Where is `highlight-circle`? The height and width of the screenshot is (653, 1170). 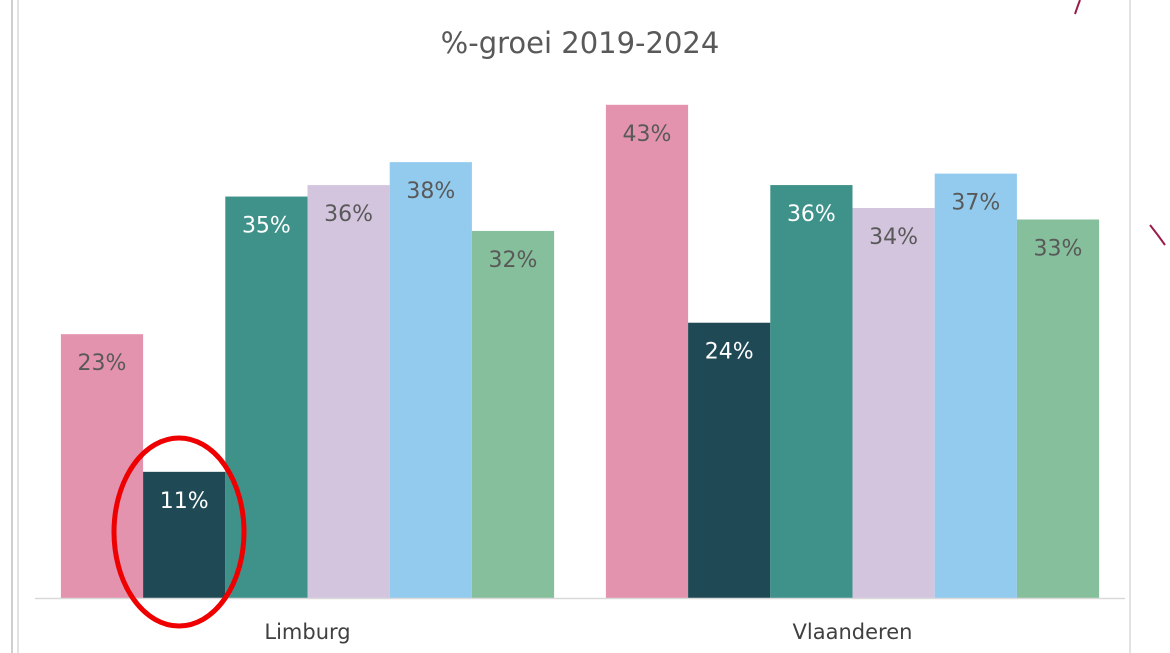
highlight-circle is located at coordinates (179, 532).